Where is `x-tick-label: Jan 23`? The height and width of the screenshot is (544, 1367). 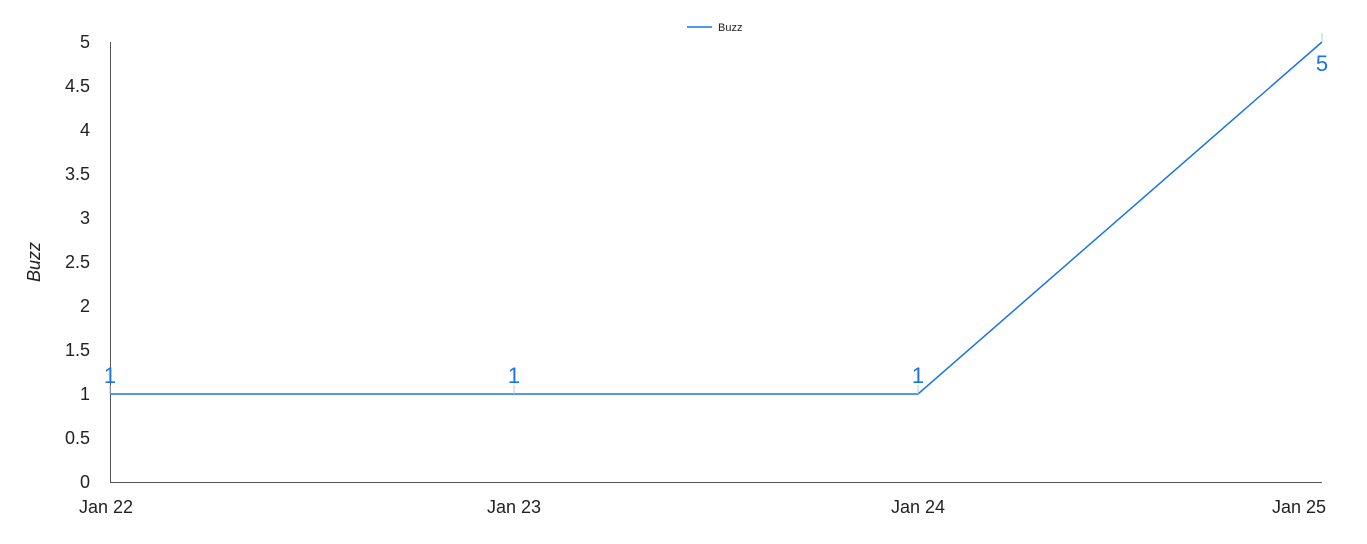 x-tick-label: Jan 23 is located at coordinates (514, 507).